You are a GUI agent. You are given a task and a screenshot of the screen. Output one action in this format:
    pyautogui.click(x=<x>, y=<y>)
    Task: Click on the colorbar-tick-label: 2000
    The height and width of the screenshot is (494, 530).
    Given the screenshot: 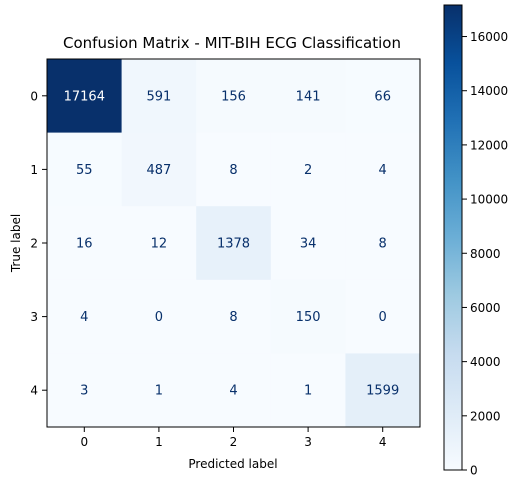 What is the action you would take?
    pyautogui.click(x=485, y=416)
    